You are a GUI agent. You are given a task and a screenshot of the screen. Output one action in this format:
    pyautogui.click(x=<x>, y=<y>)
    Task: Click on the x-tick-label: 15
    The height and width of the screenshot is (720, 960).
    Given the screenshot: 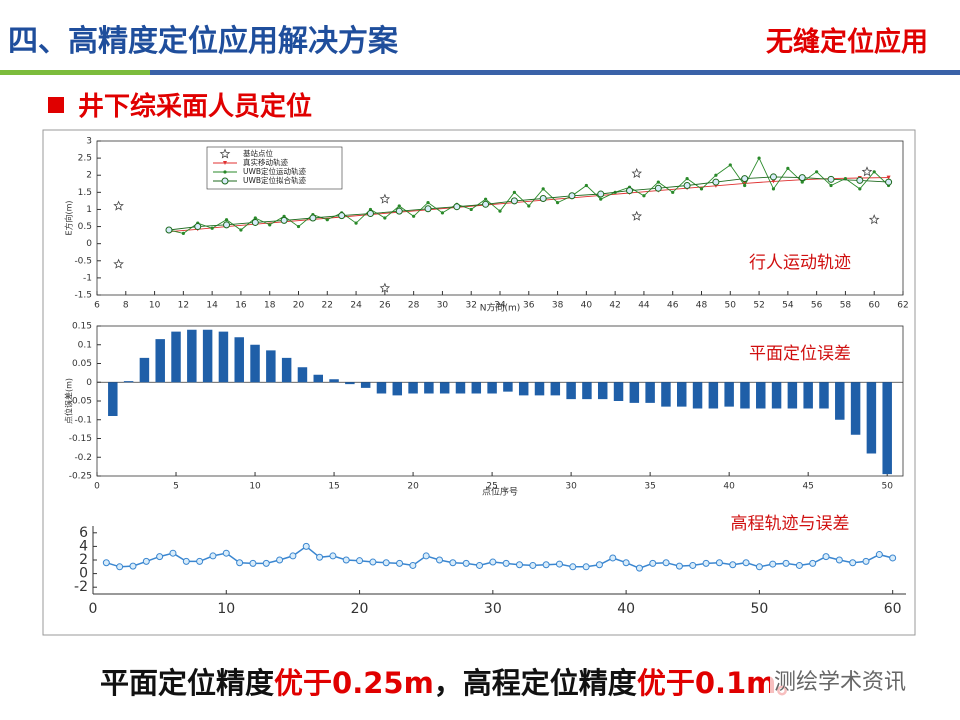 What is the action you would take?
    pyautogui.click(x=333, y=487)
    